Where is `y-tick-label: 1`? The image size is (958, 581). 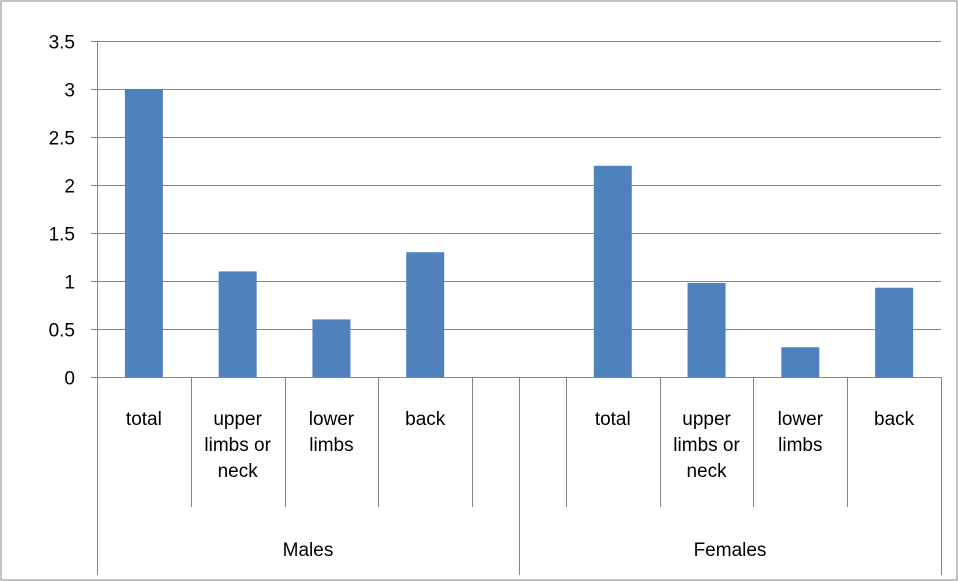
y-tick-label: 1 is located at coordinates (69, 283).